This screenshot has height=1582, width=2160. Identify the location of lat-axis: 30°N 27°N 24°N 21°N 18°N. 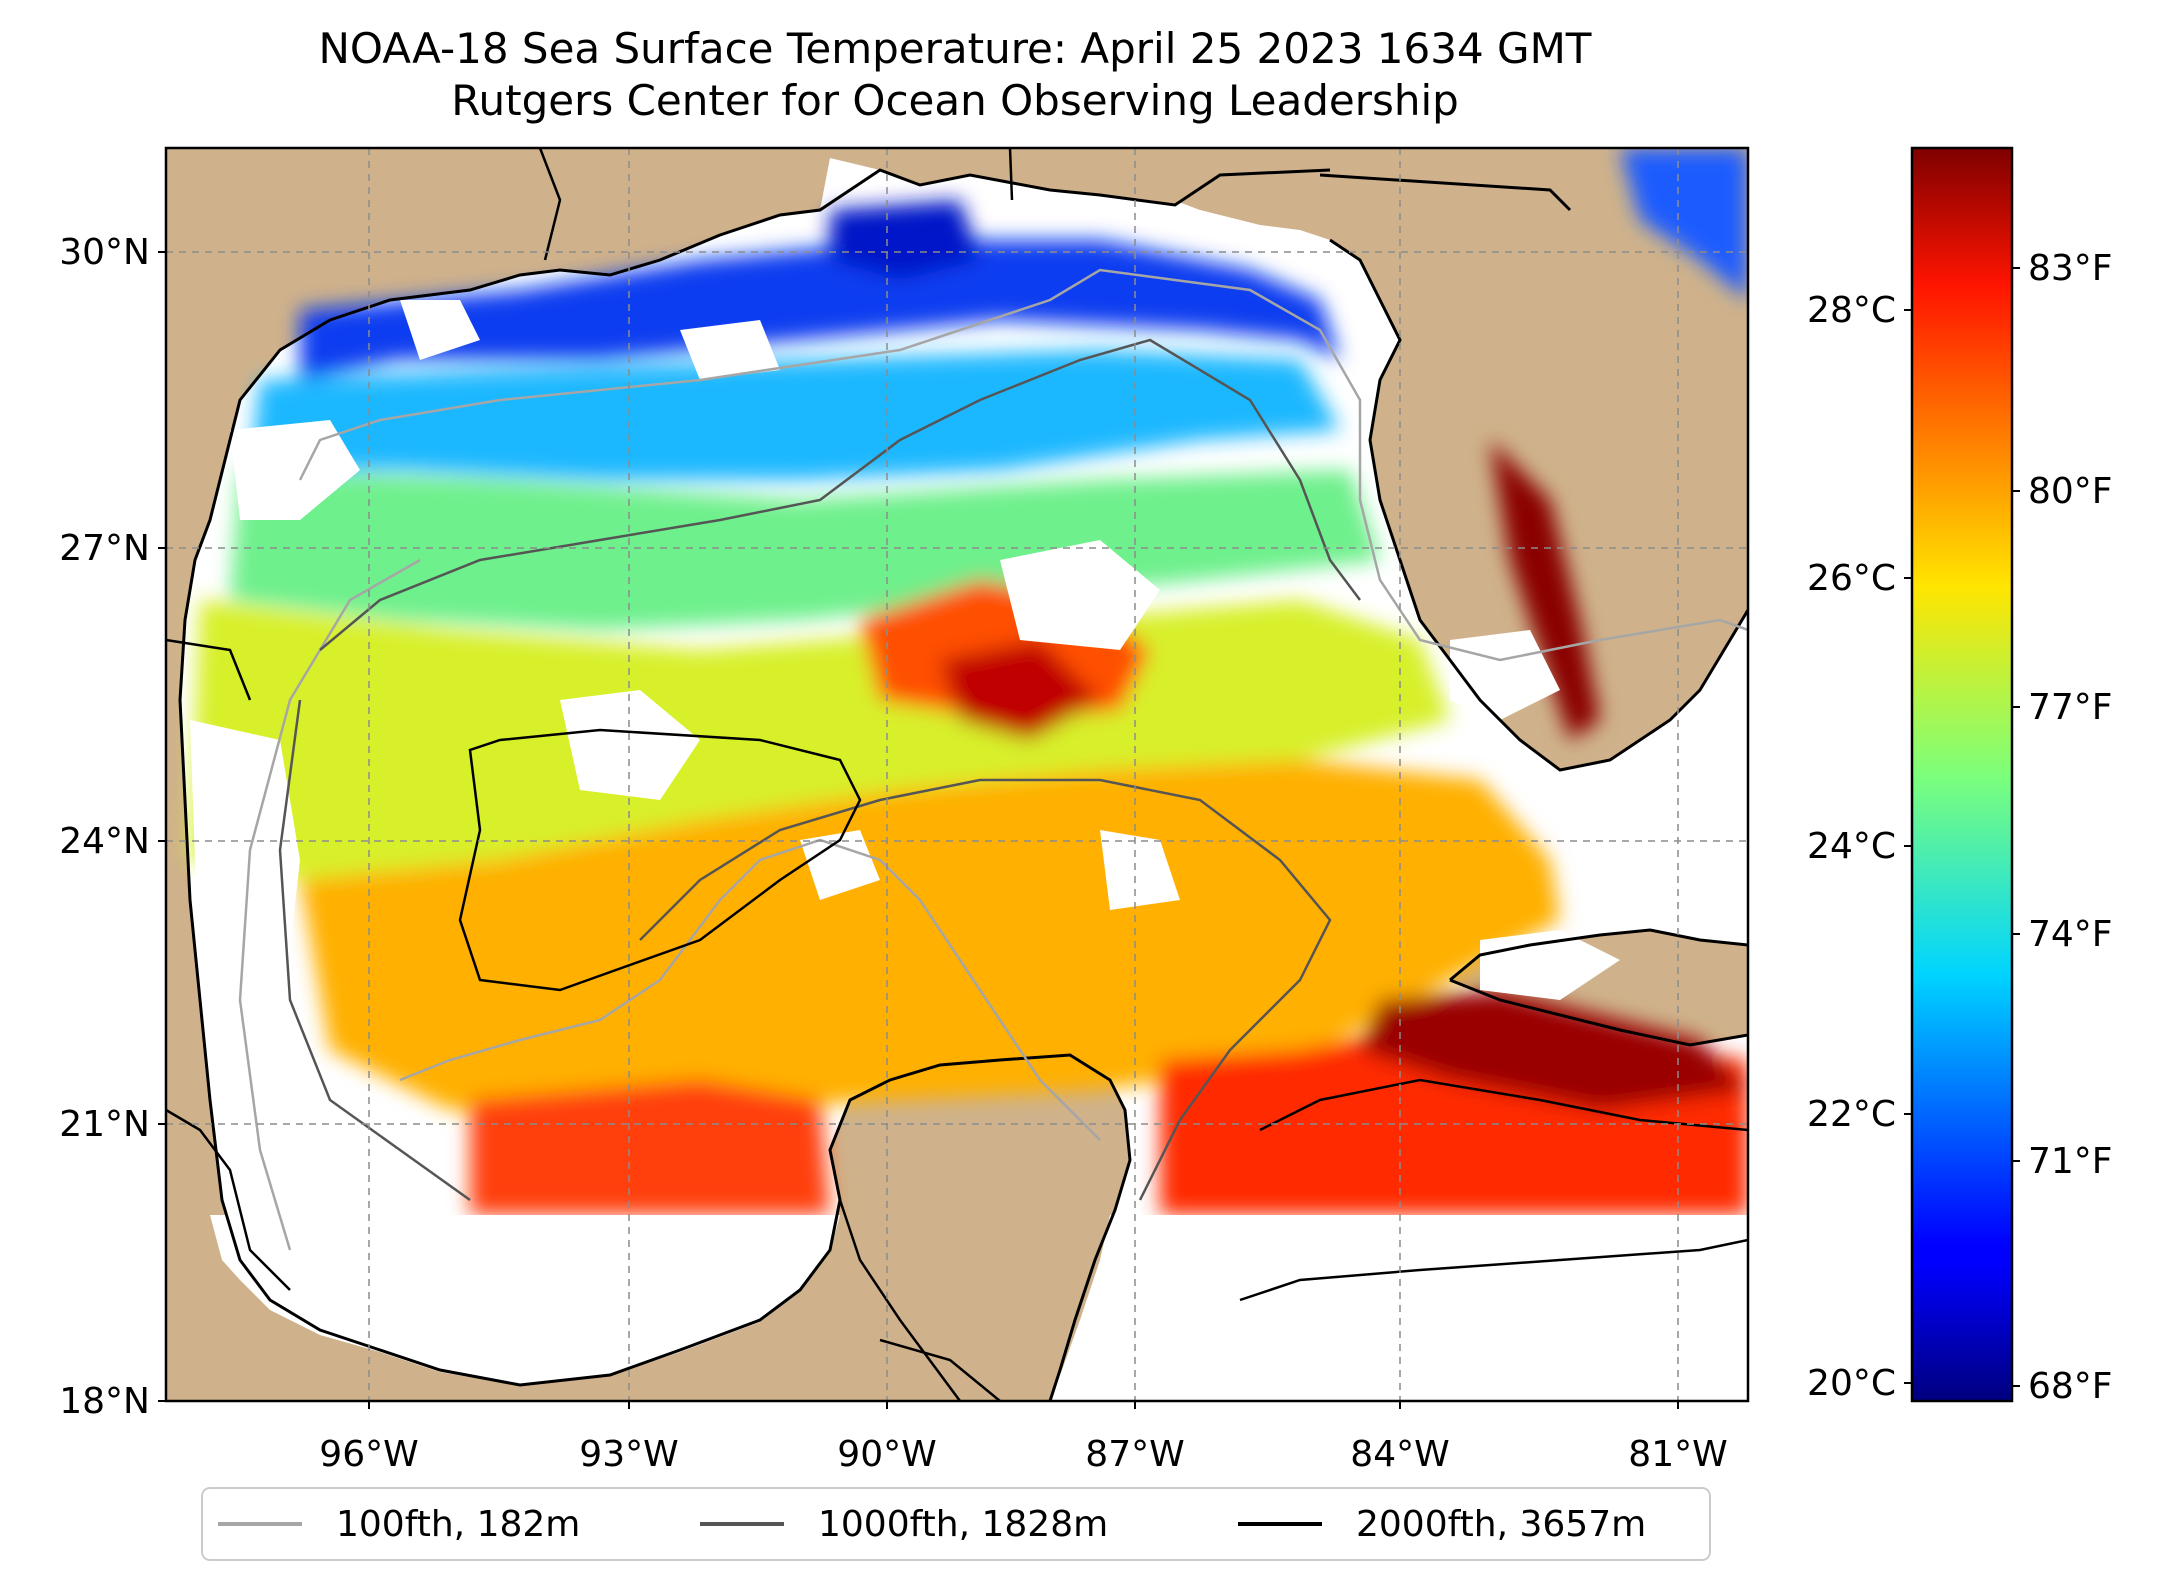
(112, 827).